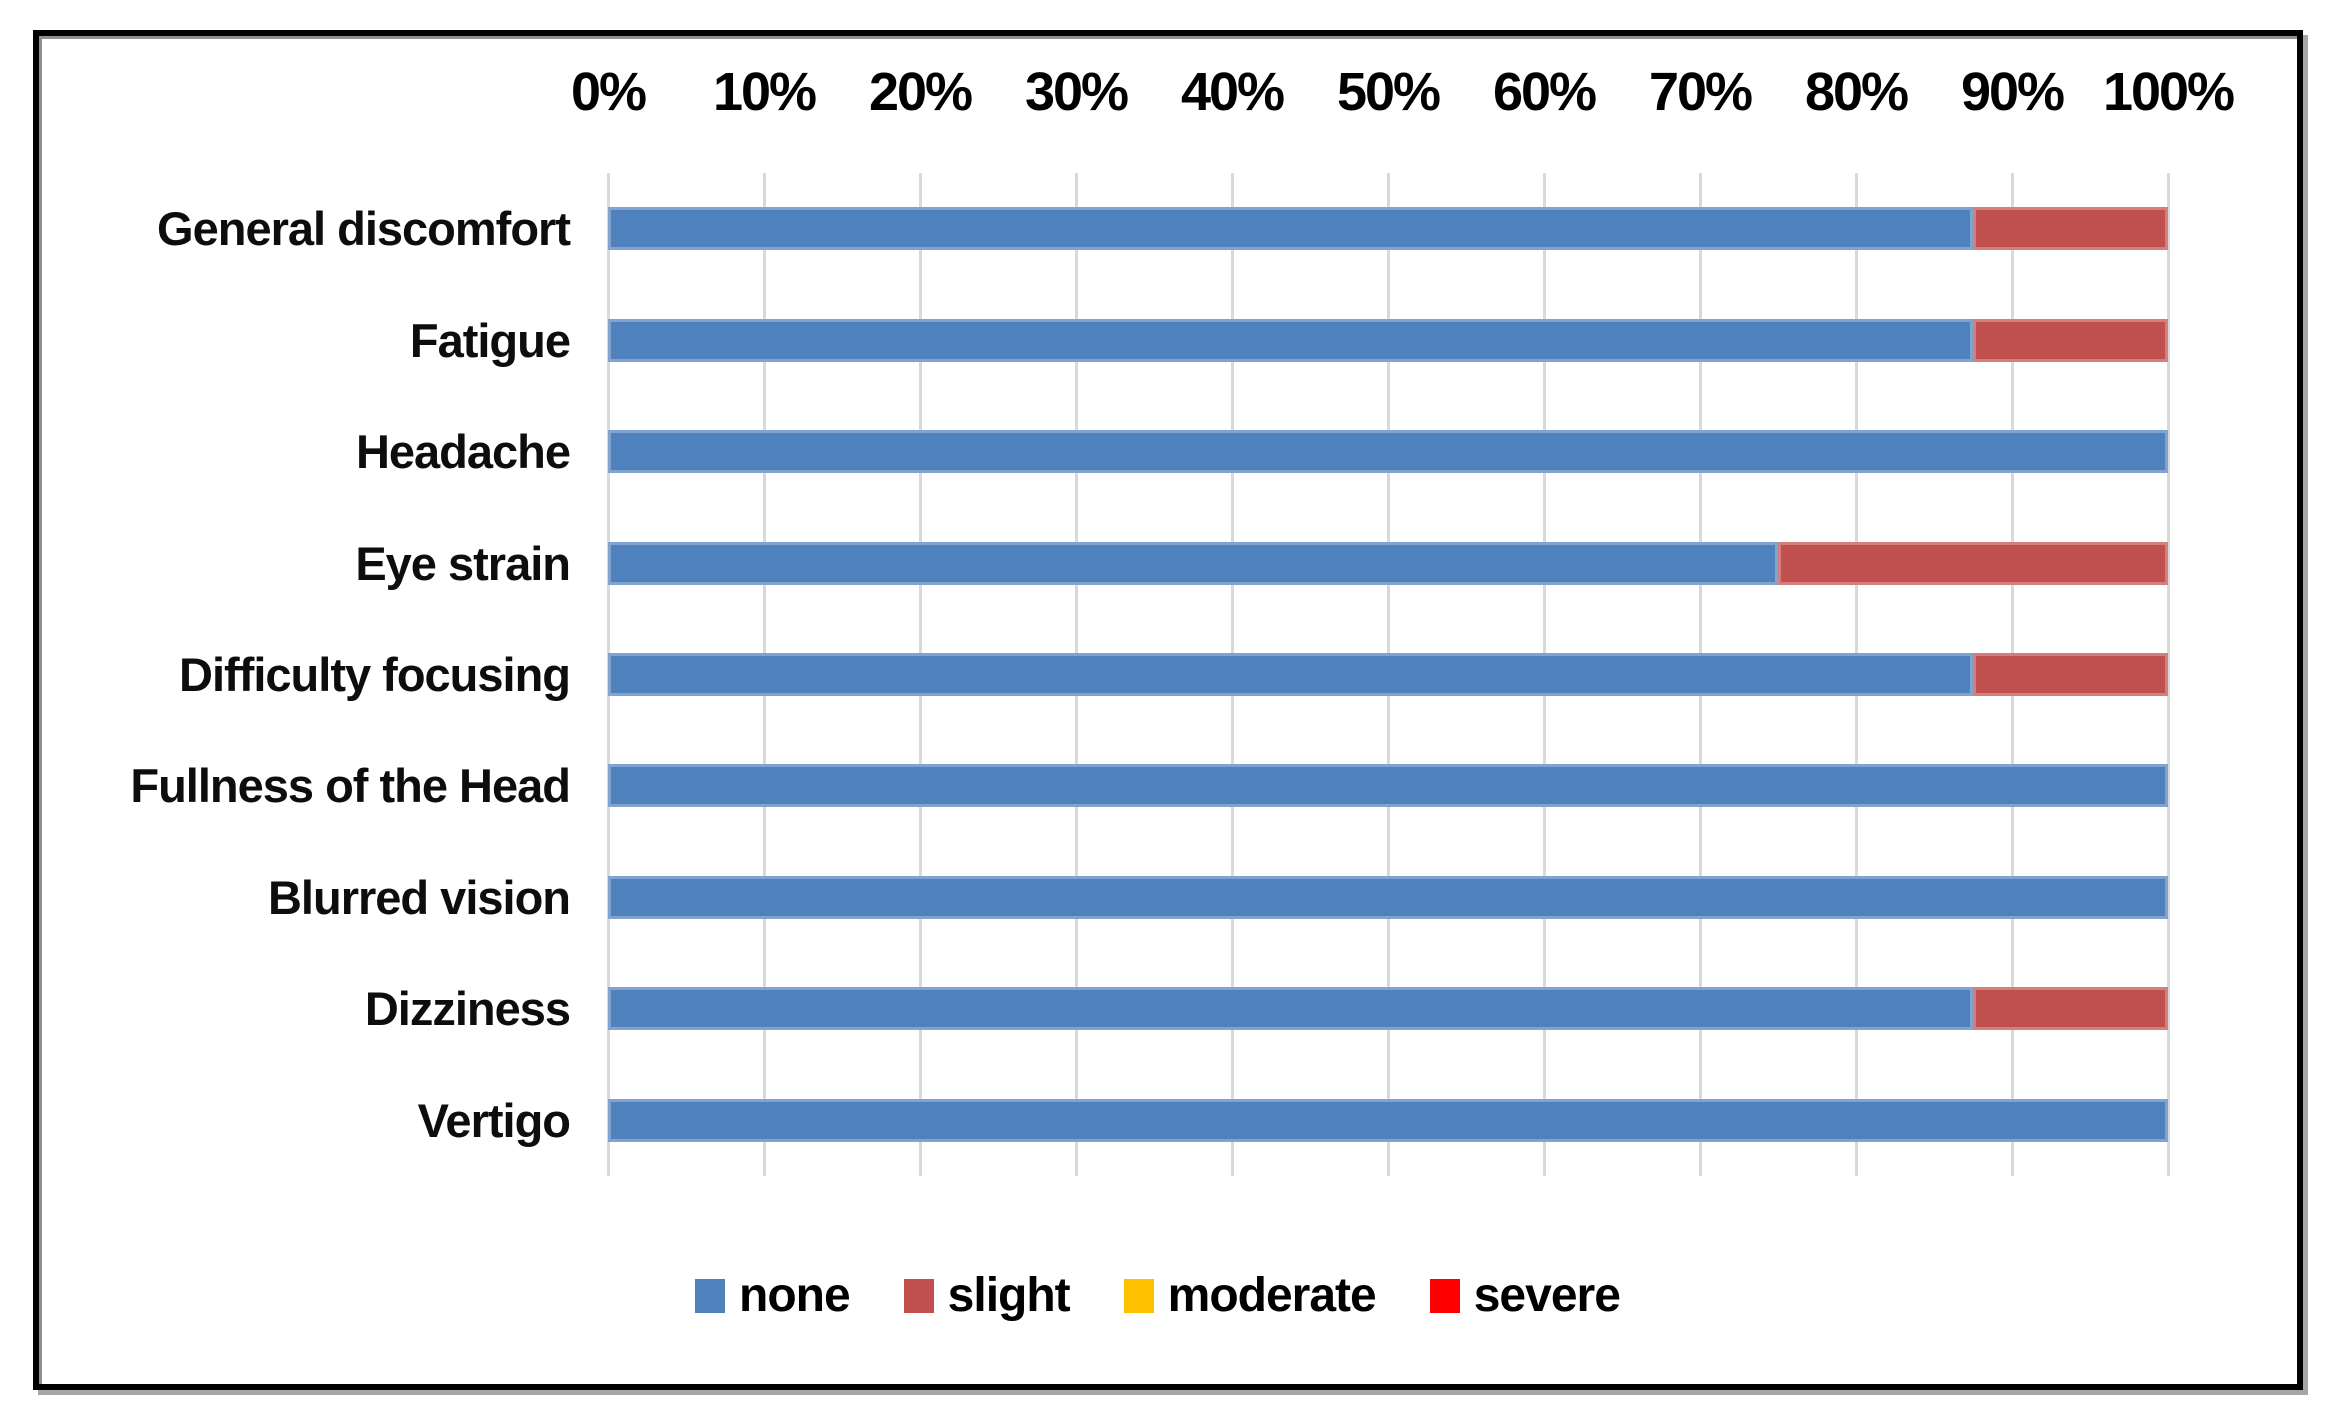 This screenshot has height=1419, width=2339. Describe the element at coordinates (764, 92) in the screenshot. I see `x-axis-tick-label: 10%` at that location.